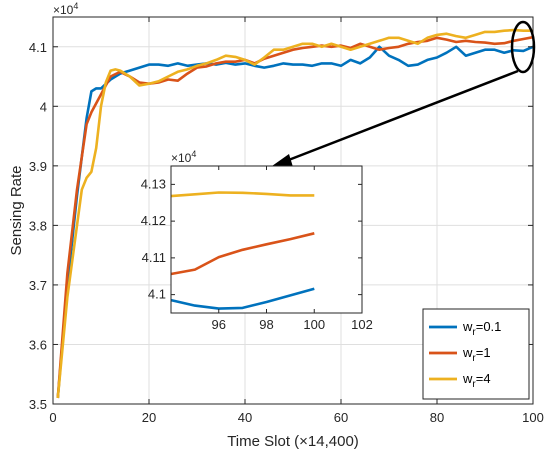 The height and width of the screenshot is (458, 550). What do you see at coordinates (476, 380) in the screenshot?
I see `legend-label-2: wr=4` at bounding box center [476, 380].